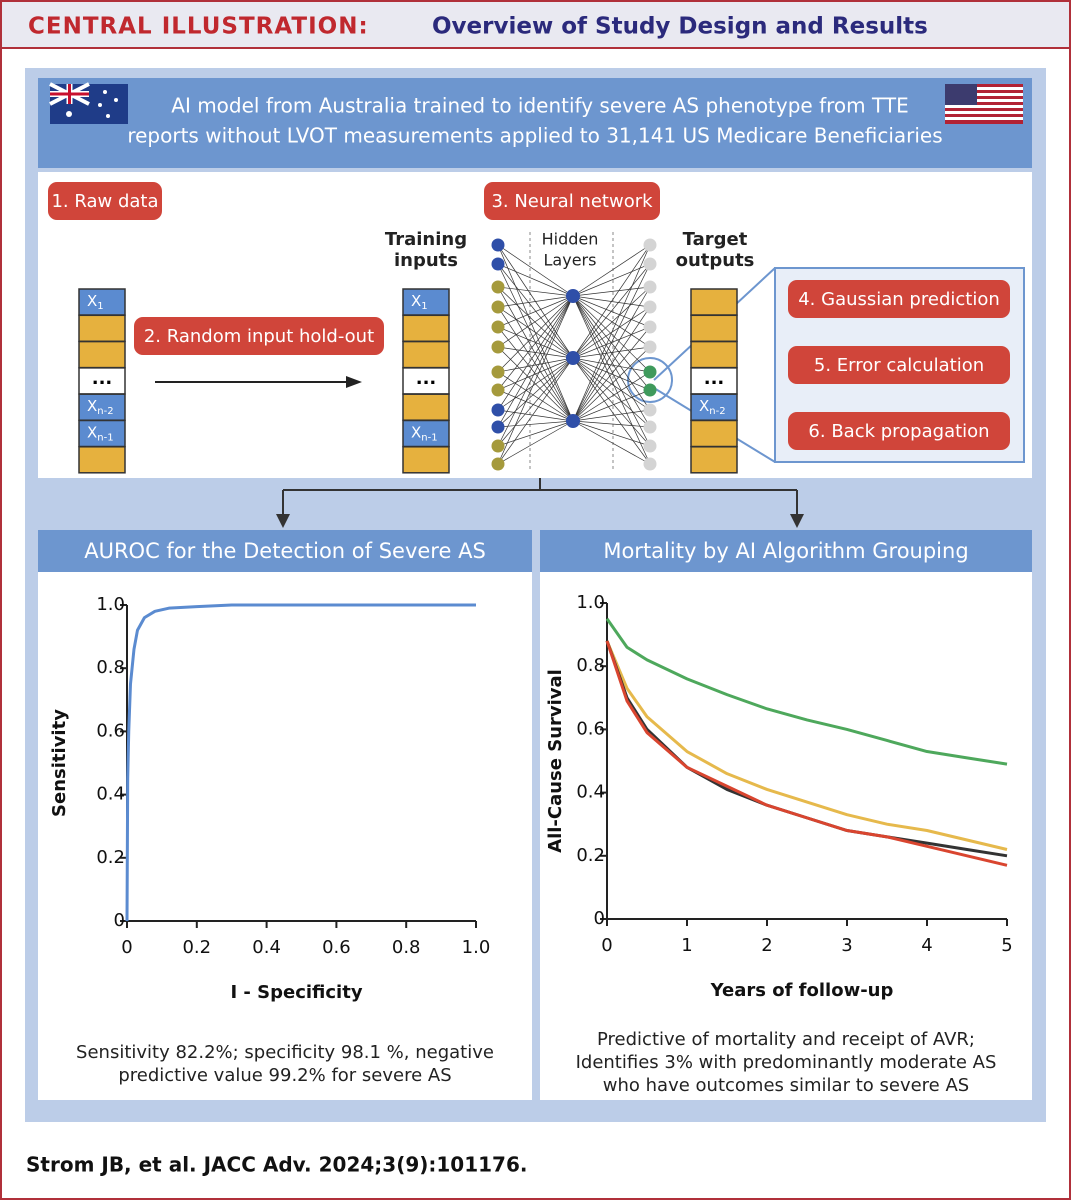 This screenshot has width=1071, height=1200. What do you see at coordinates (336, 947) in the screenshot?
I see `x-tick-label: 0.6` at bounding box center [336, 947].